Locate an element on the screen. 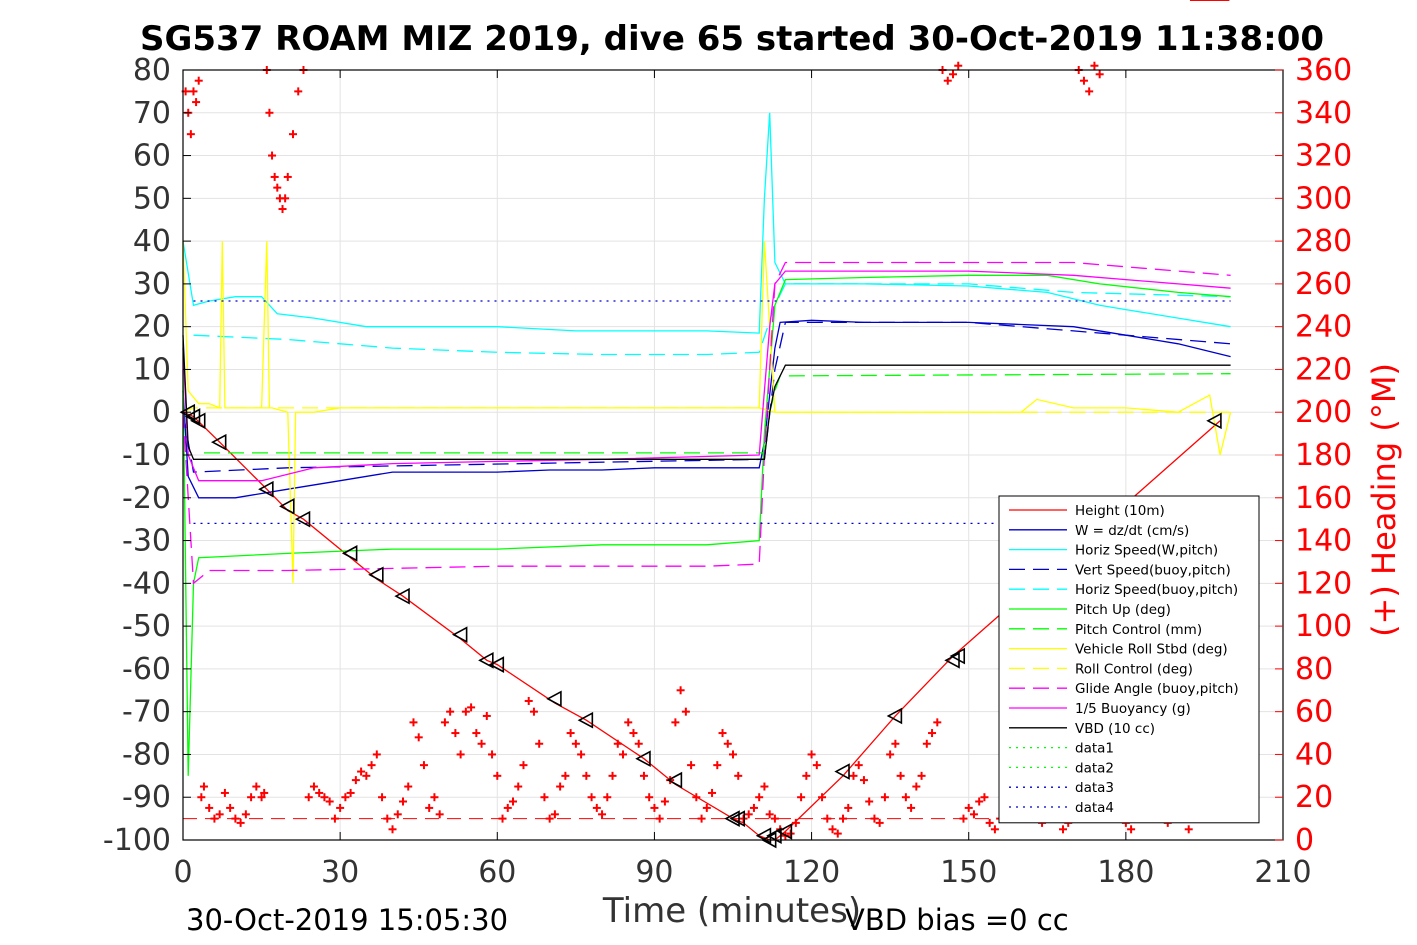 This screenshot has width=1417, height=945. y-tick-label: 70 is located at coordinates (152, 113).